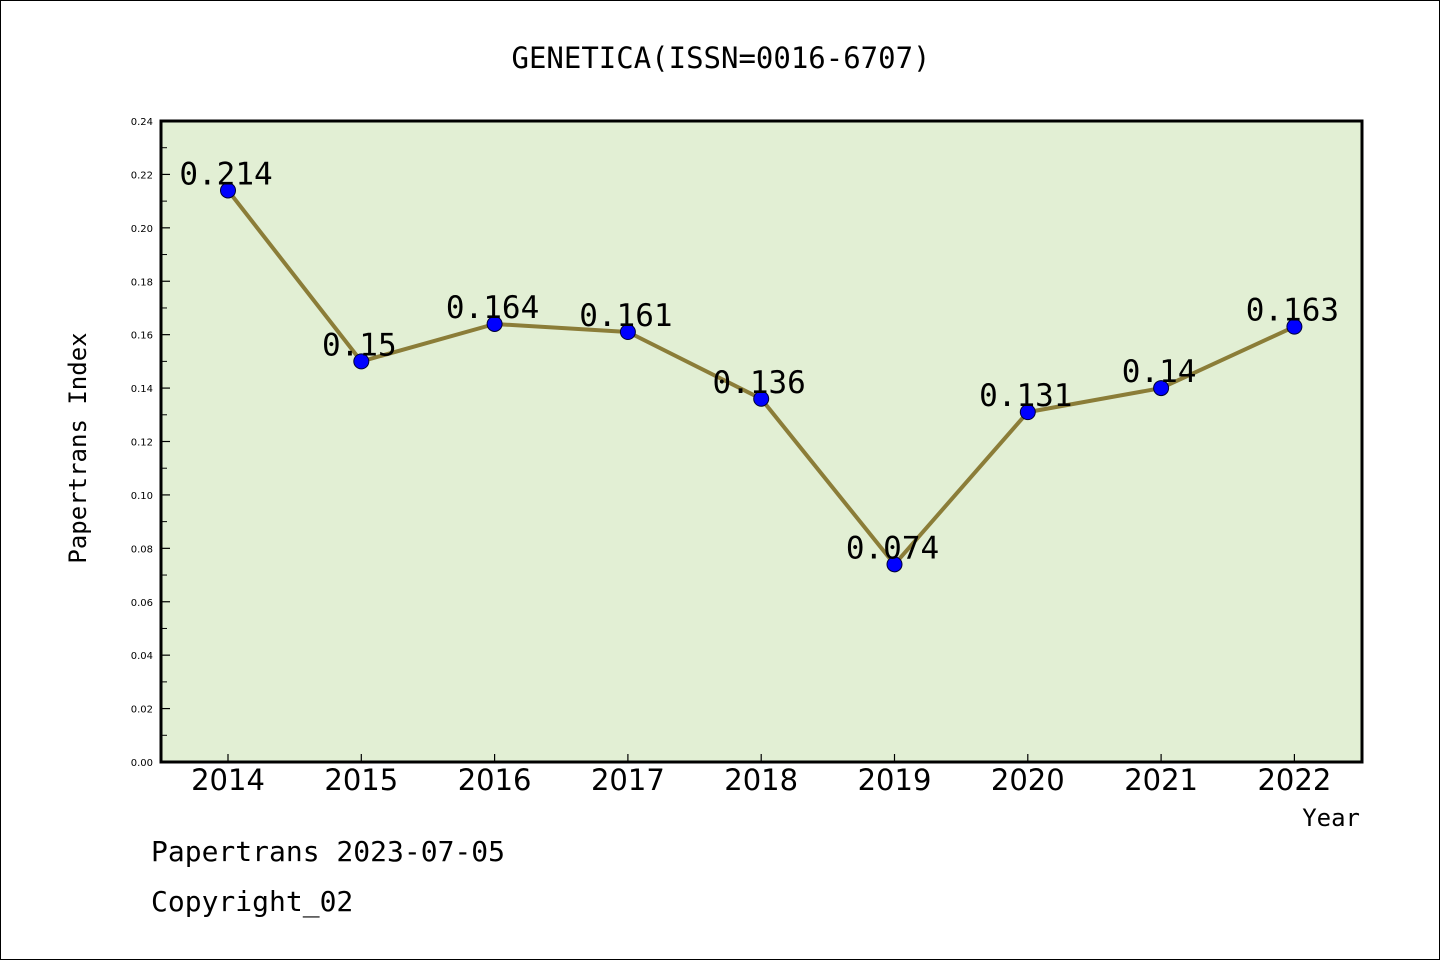  Describe the element at coordinates (142, 656) in the screenshot. I see `y-tick-label: 0.04` at that location.